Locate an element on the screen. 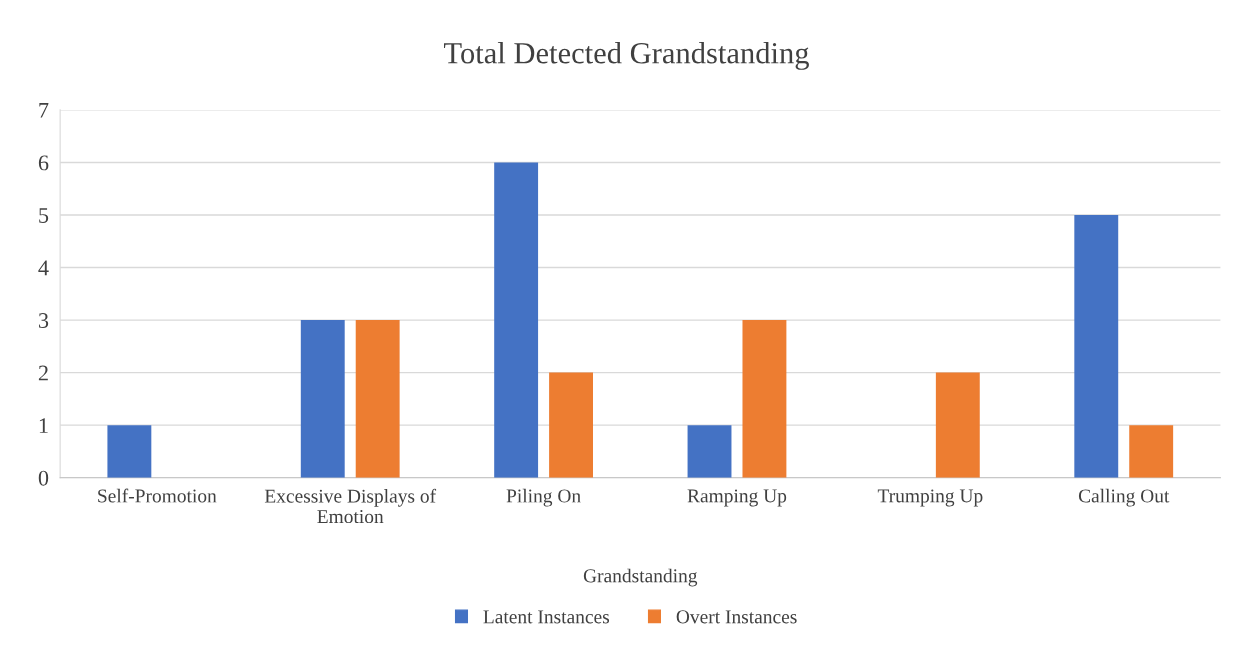 The width and height of the screenshot is (1253, 658). y-tick-label: 7 is located at coordinates (44, 110).